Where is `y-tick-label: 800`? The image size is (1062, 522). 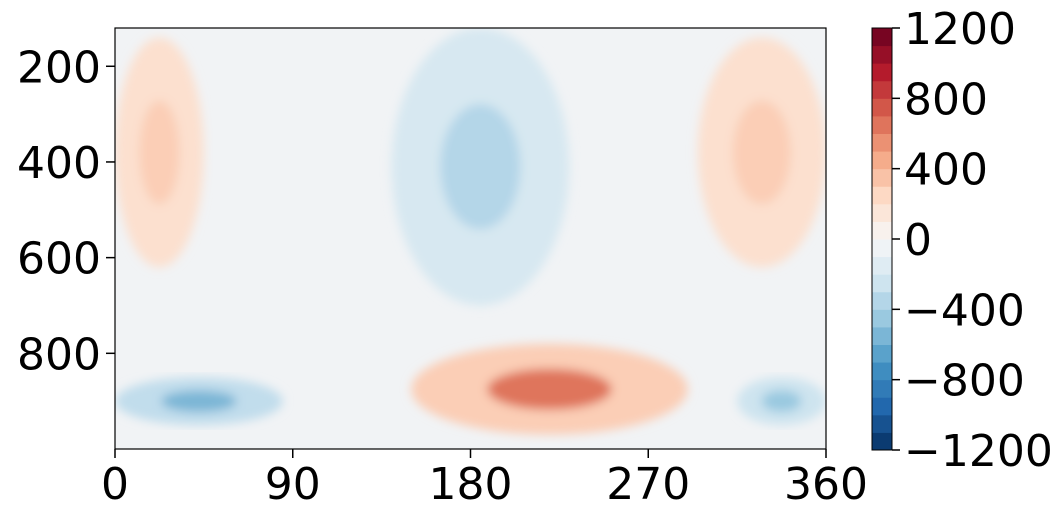
y-tick-label: 800 is located at coordinates (59, 354).